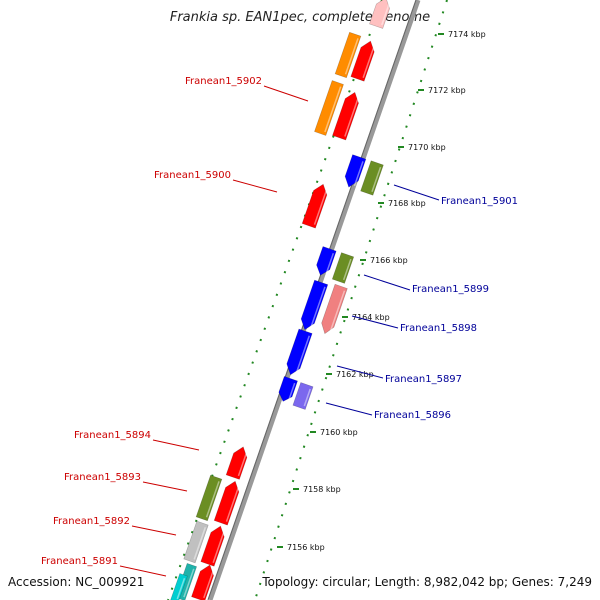 This screenshot has width=600, height=600. I want to click on tick-label: 7174 kbp, so click(467, 34).